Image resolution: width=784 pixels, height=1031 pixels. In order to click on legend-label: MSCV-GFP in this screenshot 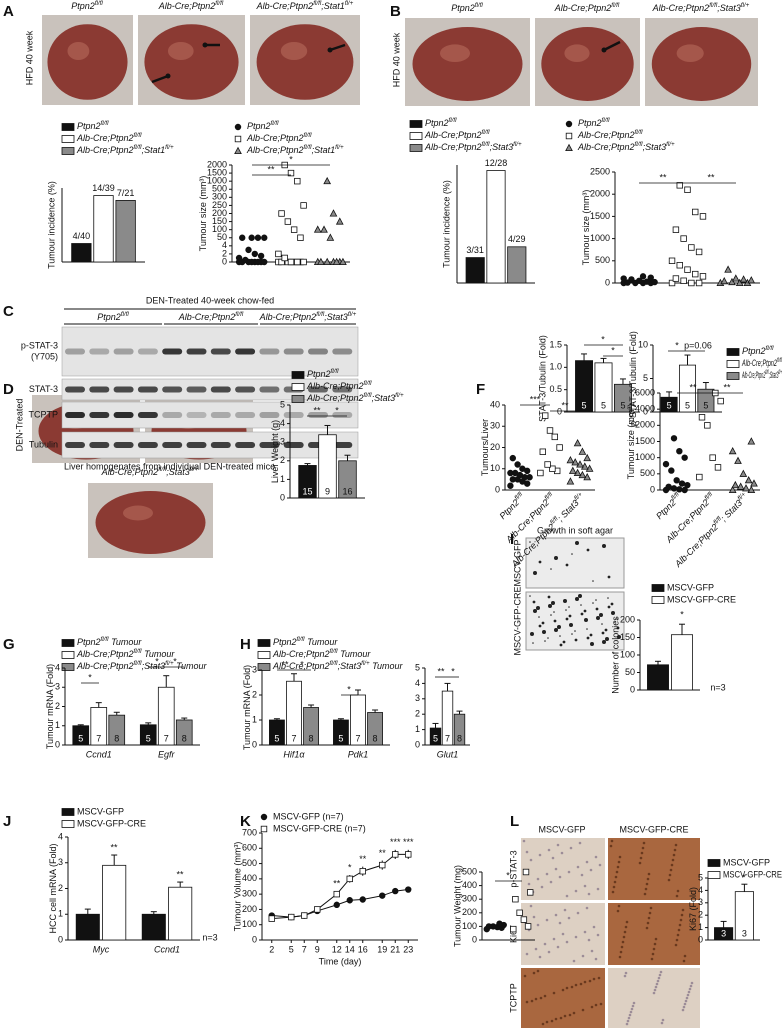, I will do `click(690, 587)`.